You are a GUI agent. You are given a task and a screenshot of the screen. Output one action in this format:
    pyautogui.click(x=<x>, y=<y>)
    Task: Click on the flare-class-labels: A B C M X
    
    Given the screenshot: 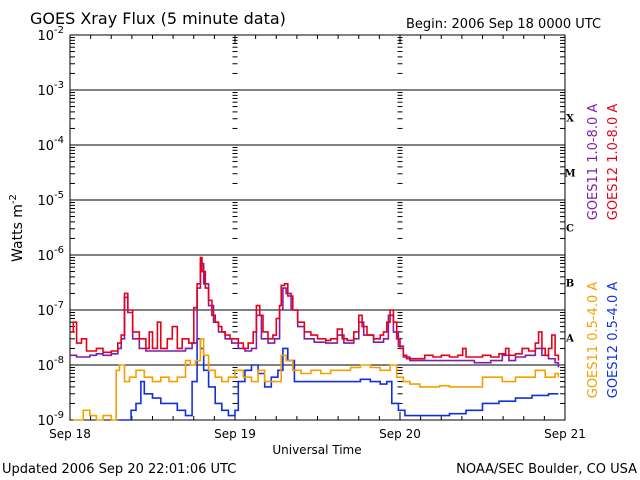 What is the action you would take?
    pyautogui.click(x=569, y=229)
    